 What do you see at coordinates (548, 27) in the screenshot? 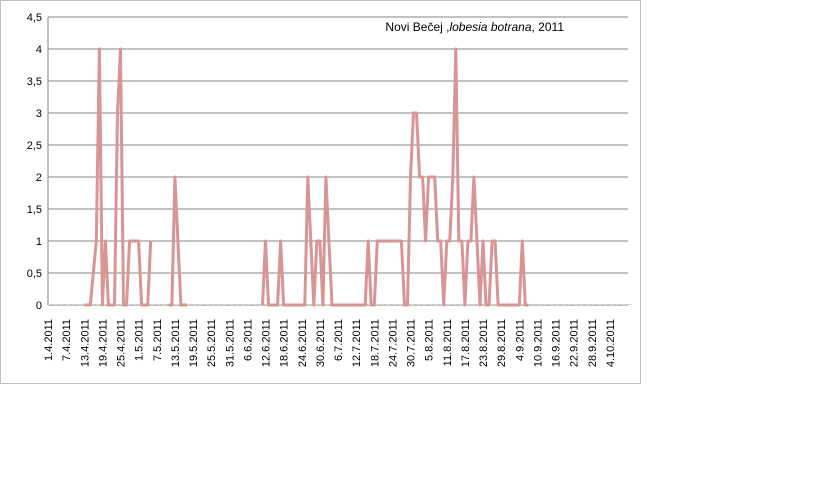
I see `chart-title-part: , 2011` at bounding box center [548, 27].